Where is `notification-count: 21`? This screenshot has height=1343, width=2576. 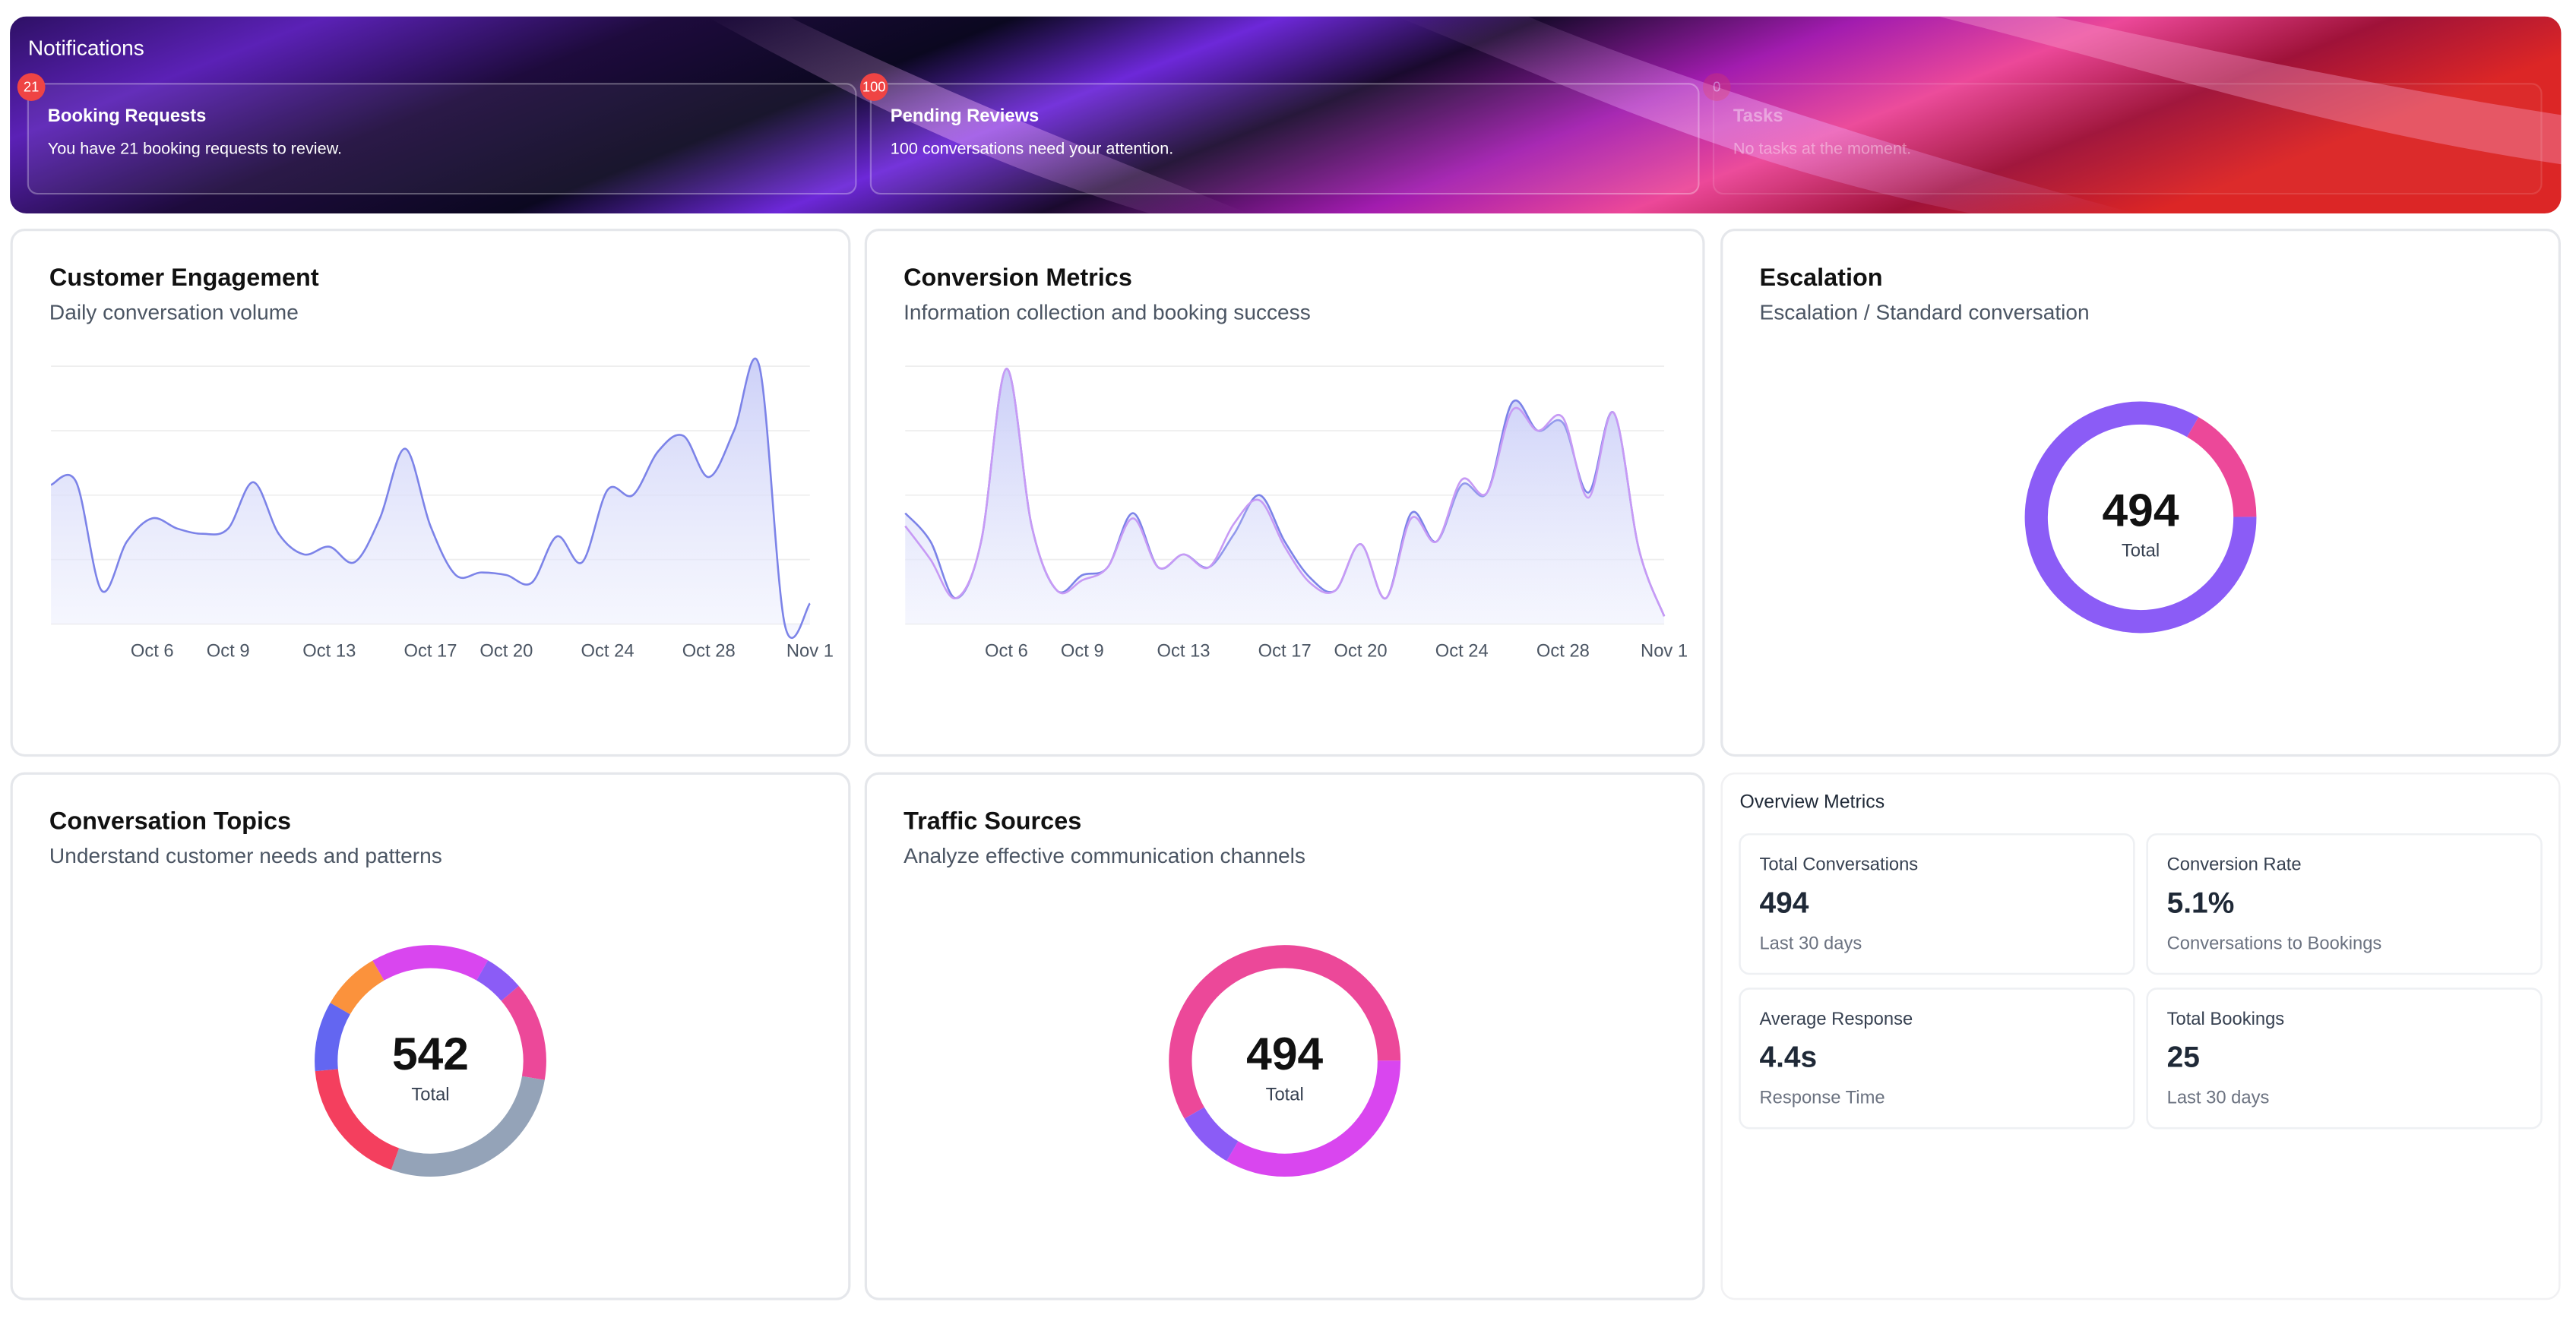
notification-count: 21 is located at coordinates (31, 87).